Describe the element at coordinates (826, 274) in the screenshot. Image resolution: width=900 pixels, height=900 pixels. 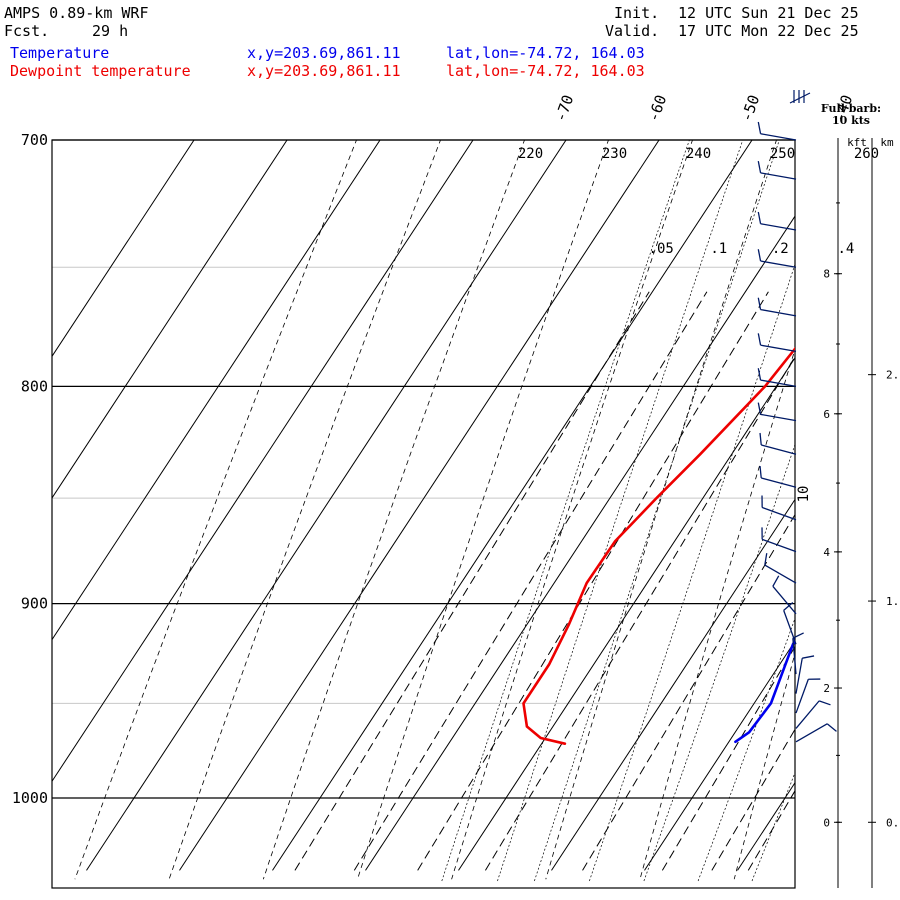
I see `kft-tick-label: 8` at that location.